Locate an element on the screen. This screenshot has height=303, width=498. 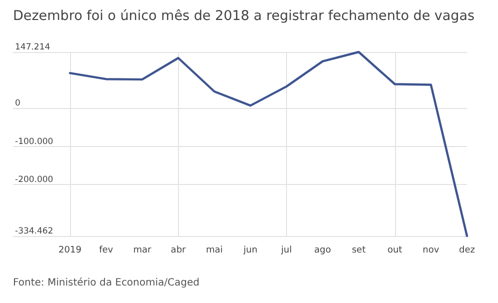
chart-title: Dezembro foi o único mês de 2018 a registrar fechamento de vagas is located at coordinates (244, 16).